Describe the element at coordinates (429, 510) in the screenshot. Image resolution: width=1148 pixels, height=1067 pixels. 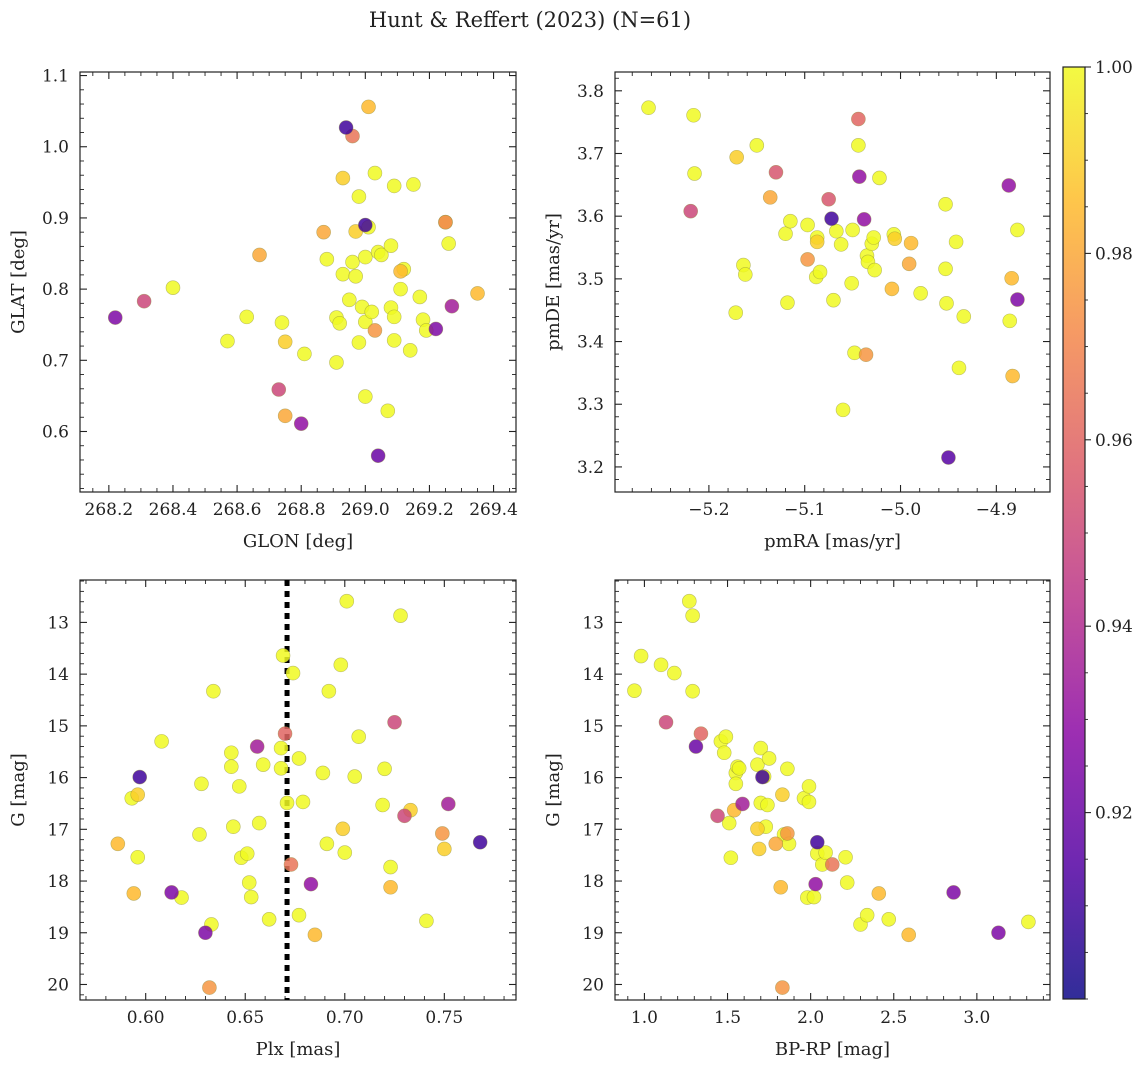
I see `x-tick-label: 269.2` at that location.